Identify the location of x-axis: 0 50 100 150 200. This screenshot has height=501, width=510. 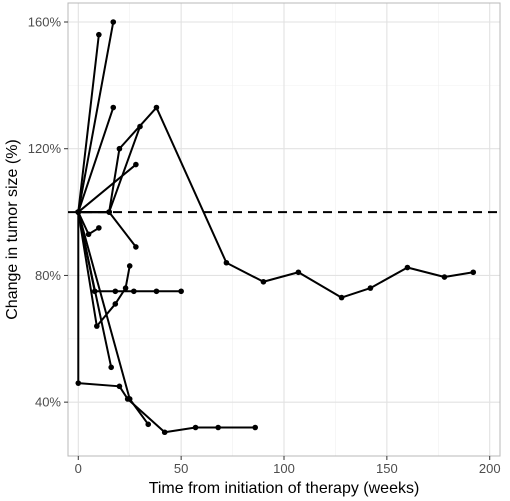
(288, 466).